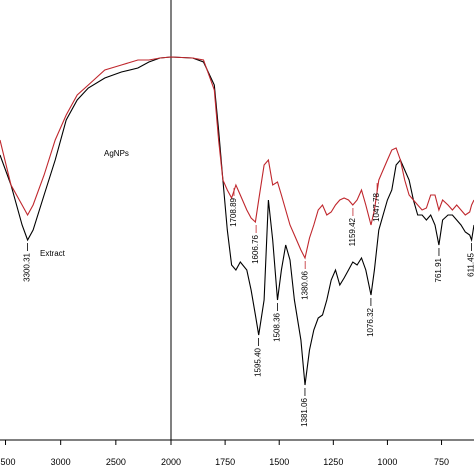 The height and width of the screenshot is (474, 474). What do you see at coordinates (225, 462) in the screenshot?
I see `x-tick-label: 1750` at bounding box center [225, 462].